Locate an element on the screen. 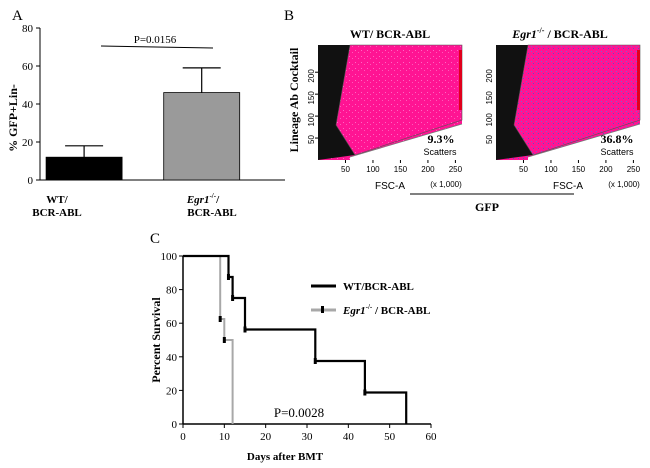  bar-pvalue: P=0.0156 is located at coordinates (155, 40).